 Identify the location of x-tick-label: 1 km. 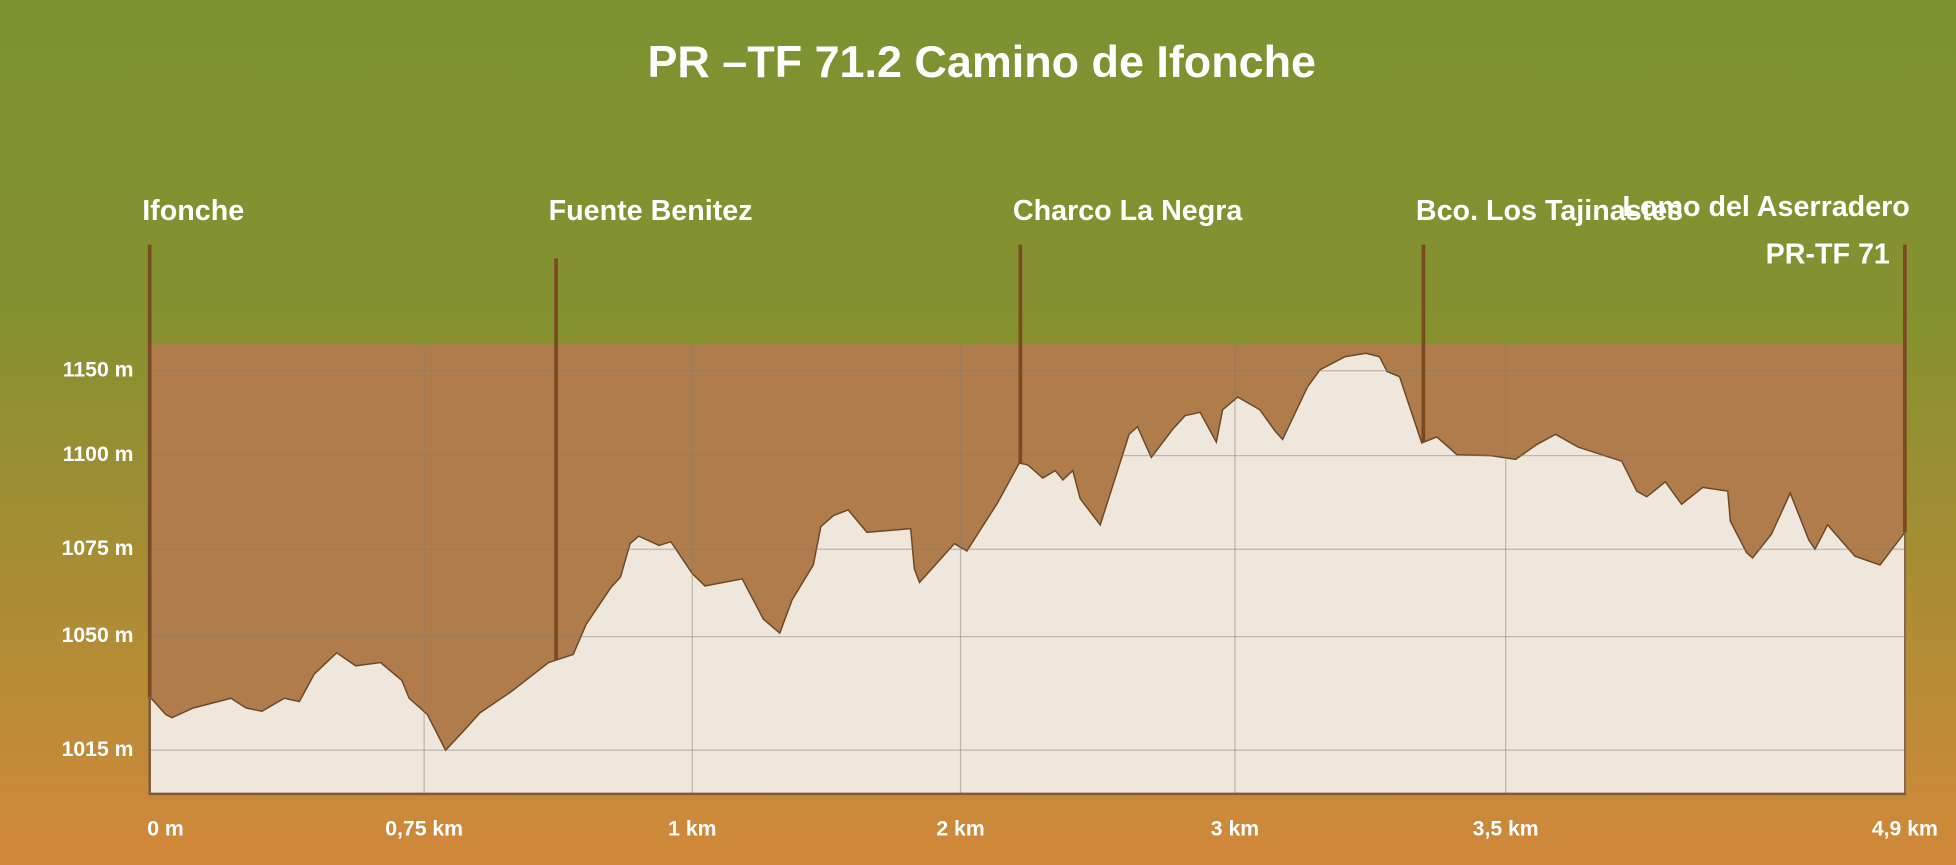
(692, 829).